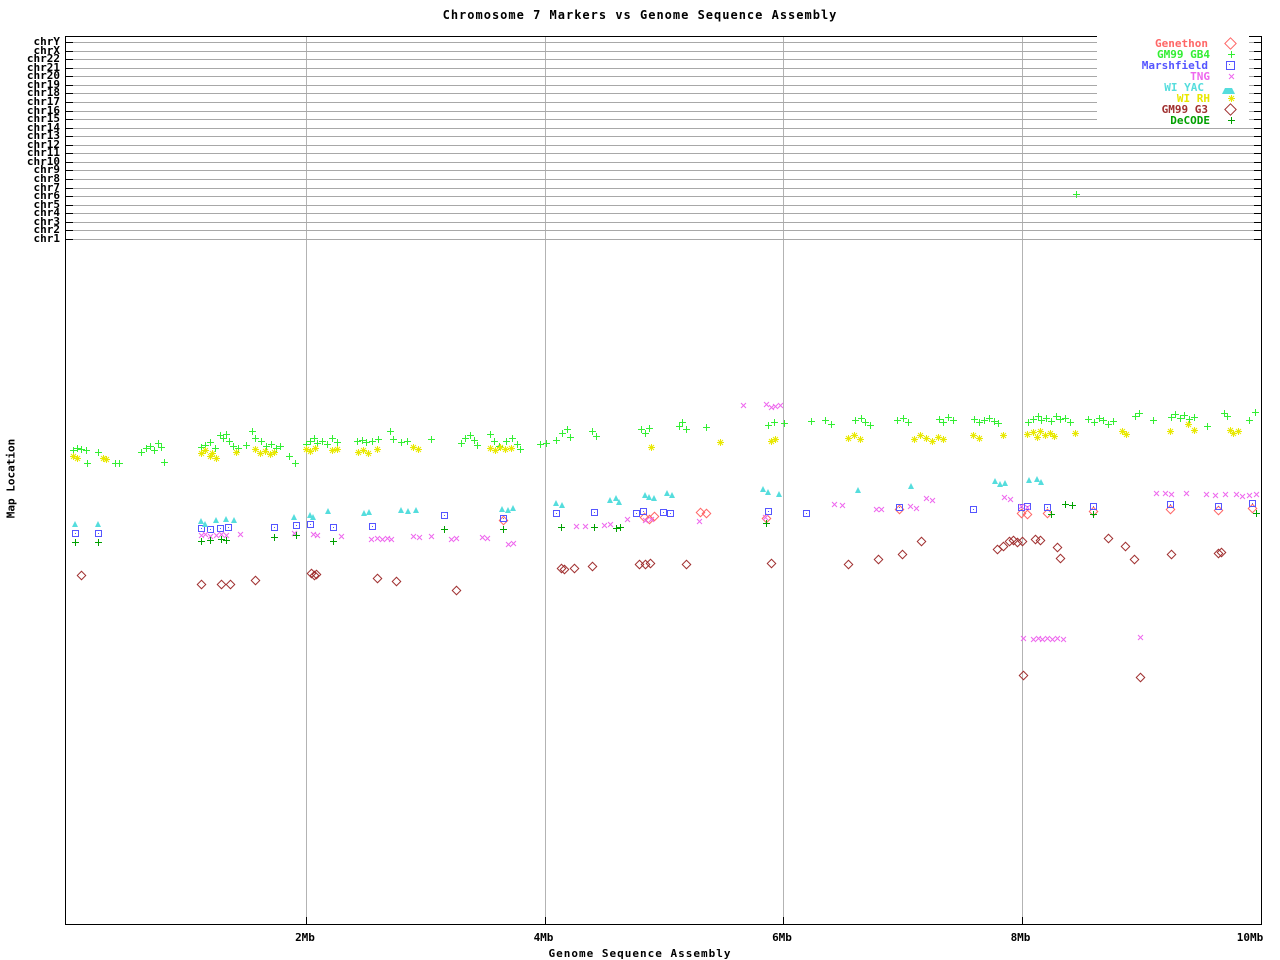 The image size is (1280, 960). I want to click on legend-item-marshfield: Marshfield, so click(1173, 65).